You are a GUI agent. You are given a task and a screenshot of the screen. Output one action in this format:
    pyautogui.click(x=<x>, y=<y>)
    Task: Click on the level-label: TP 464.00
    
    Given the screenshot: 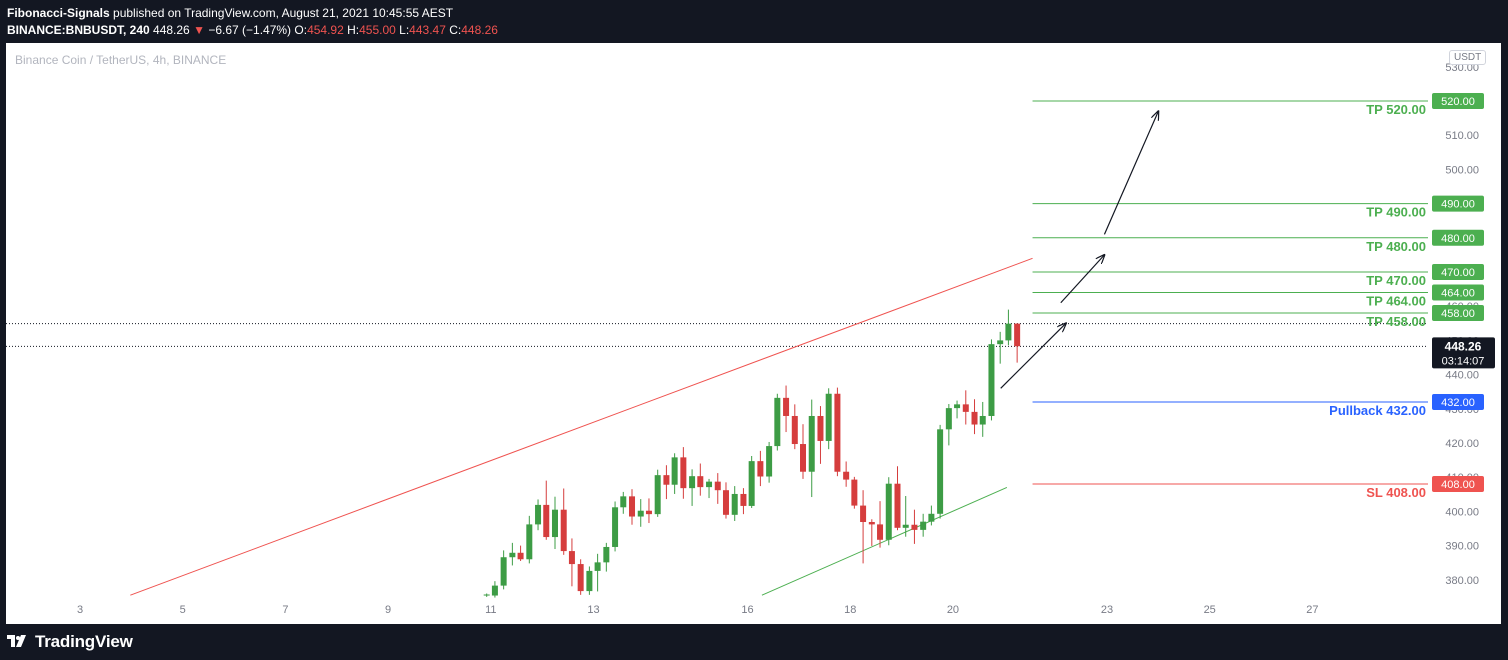 What is the action you would take?
    pyautogui.click(x=1396, y=301)
    